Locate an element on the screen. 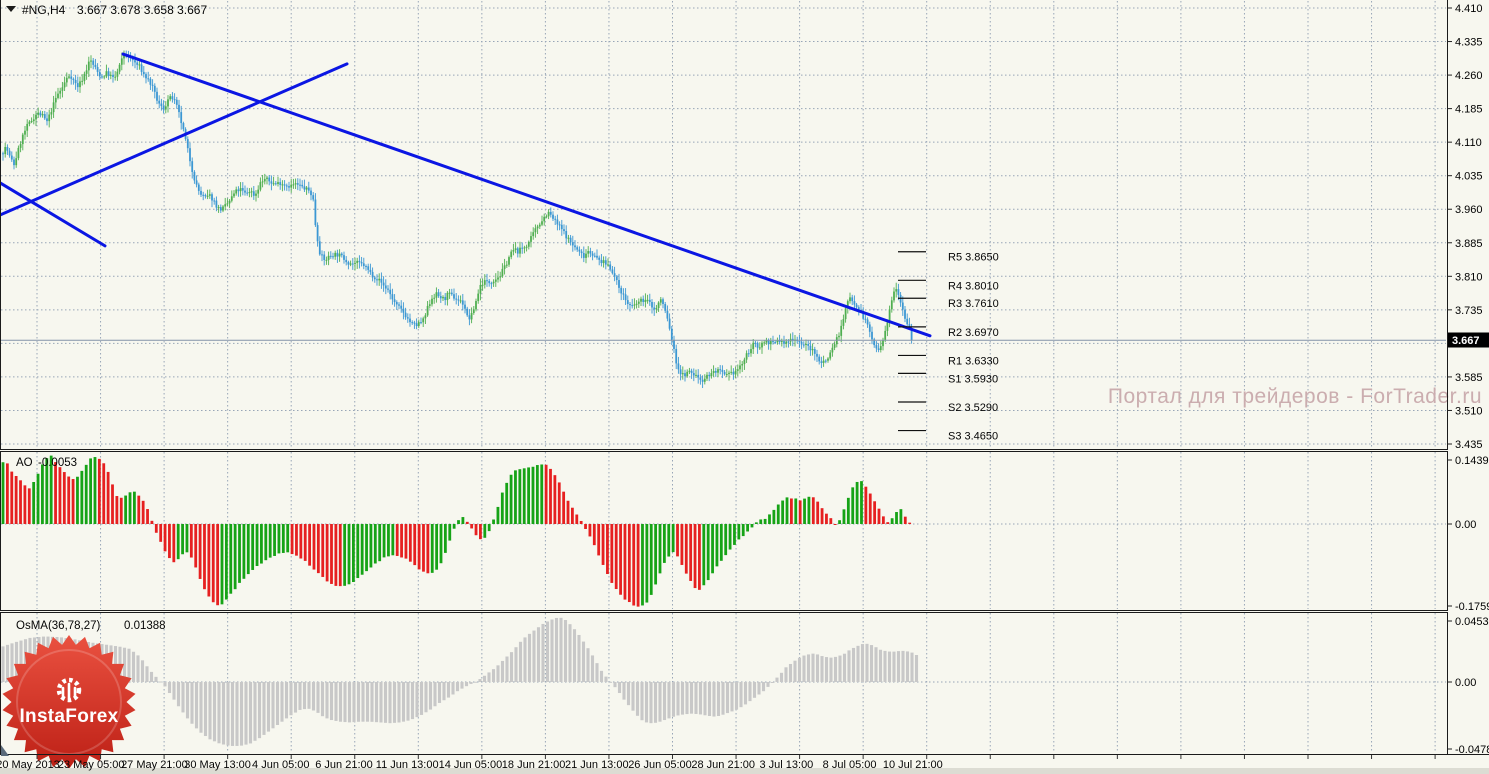  pivot-label-r4: R4 3.8010 is located at coordinates (973, 286).